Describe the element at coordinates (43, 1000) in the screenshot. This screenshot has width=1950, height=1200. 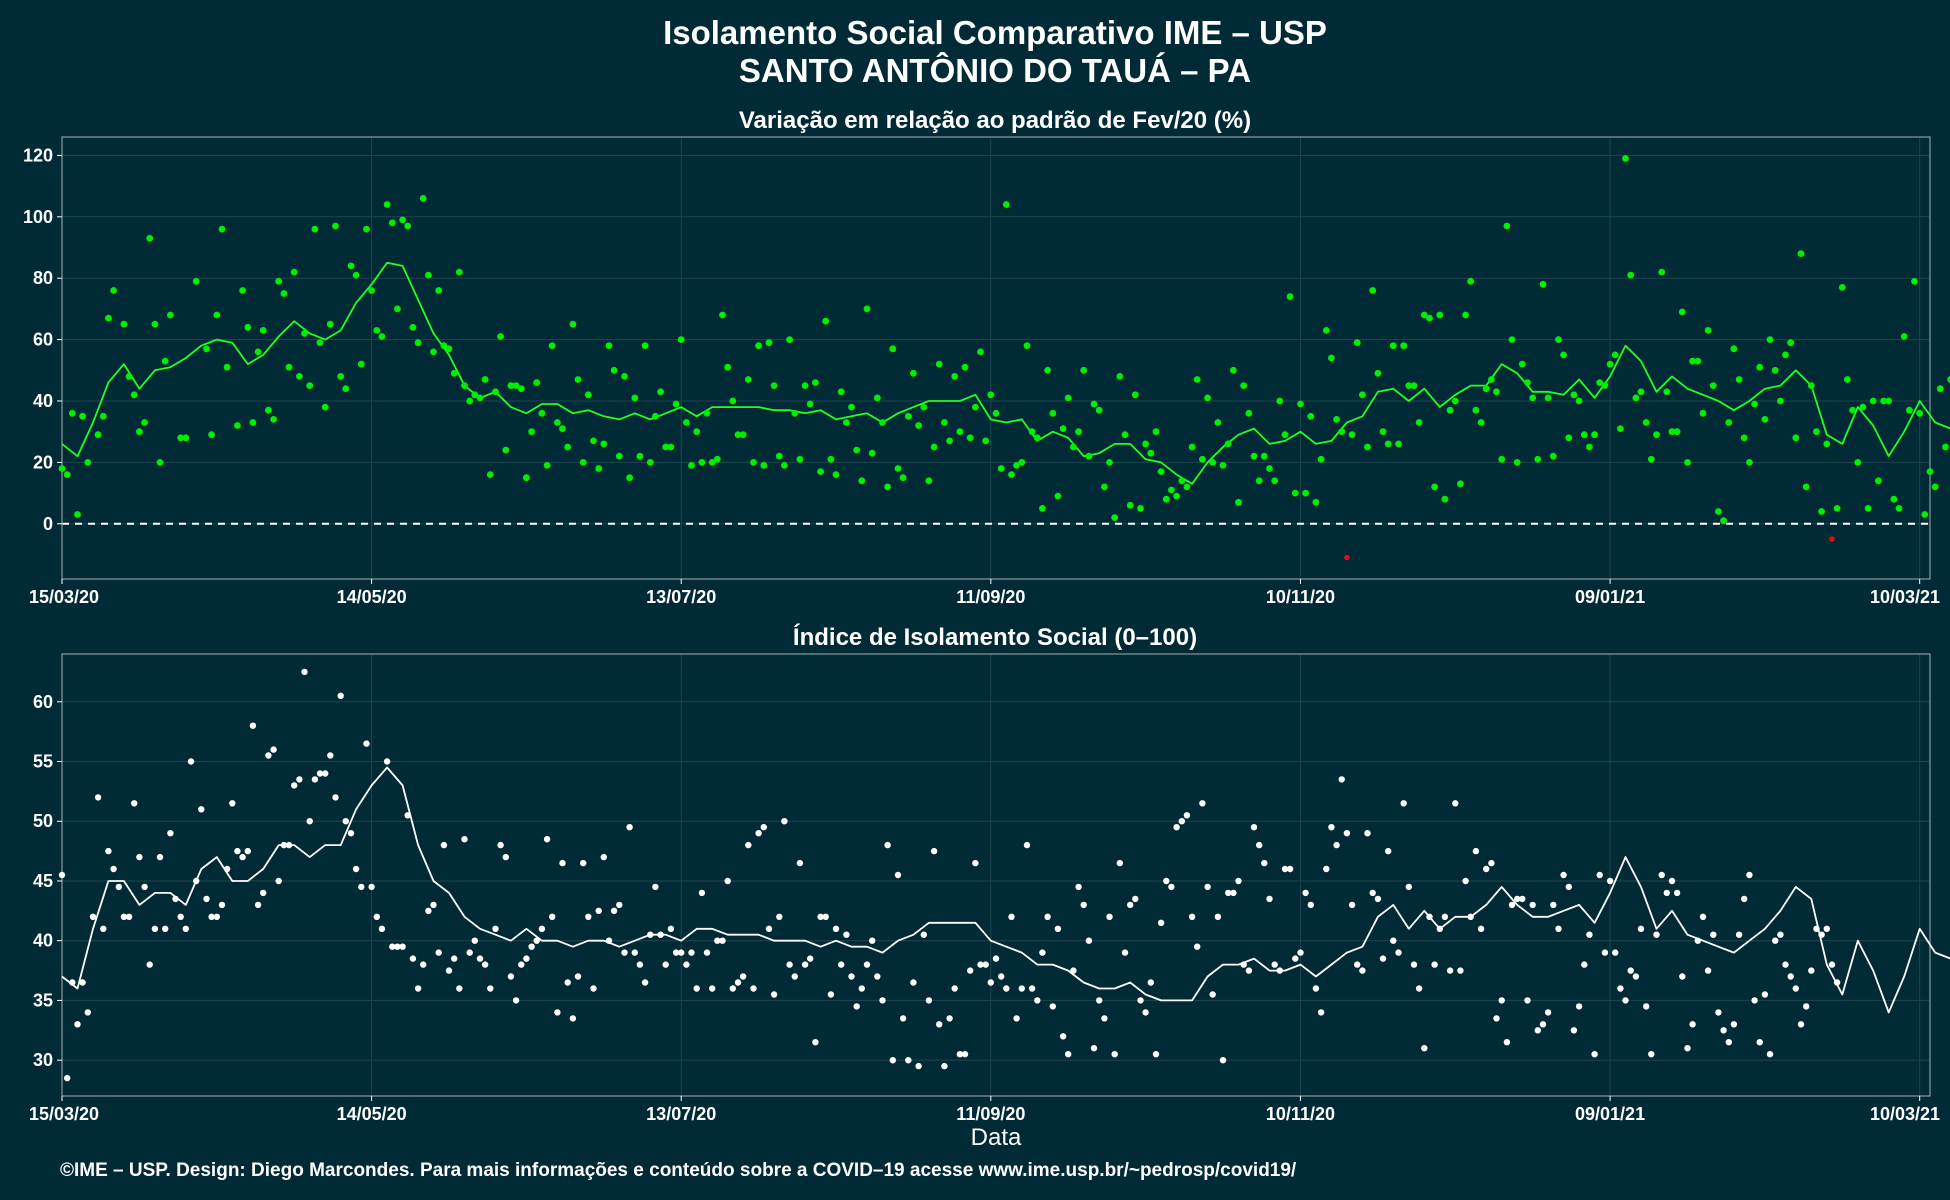
I see `y-tick-label: 35` at that location.